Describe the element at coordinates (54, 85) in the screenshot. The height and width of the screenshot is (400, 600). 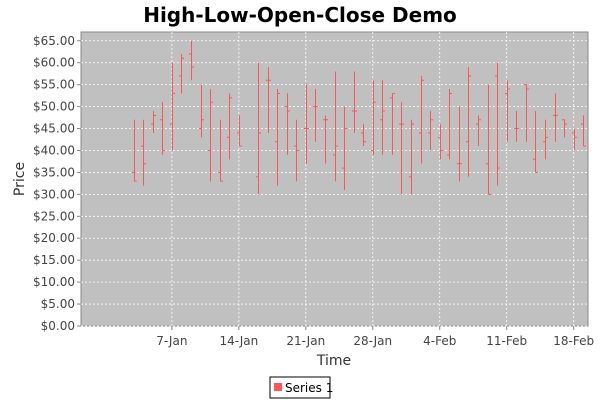
I see `y-tick-label: $55.00` at that location.